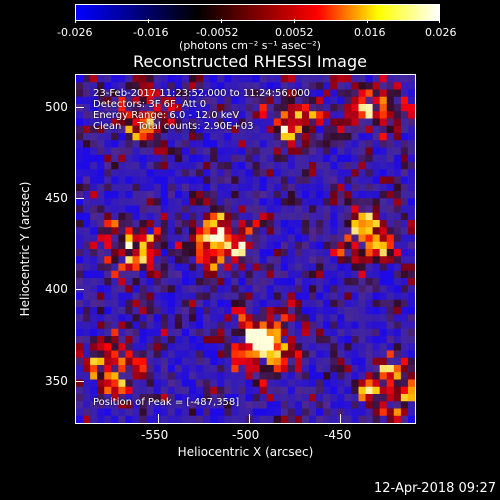 Image resolution: width=500 pixels, height=500 pixels. Describe the element at coordinates (257, 12) in the screenshot. I see `colorbar` at that location.